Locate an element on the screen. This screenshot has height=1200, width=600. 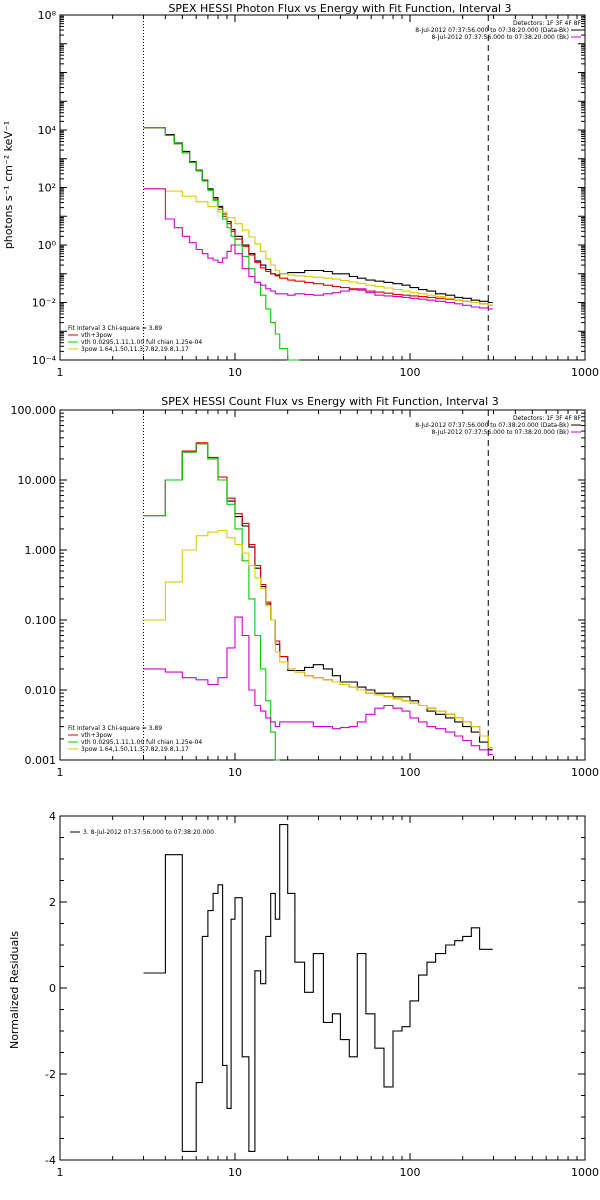
y-tick-label: 0.100 is located at coordinates (41, 620).